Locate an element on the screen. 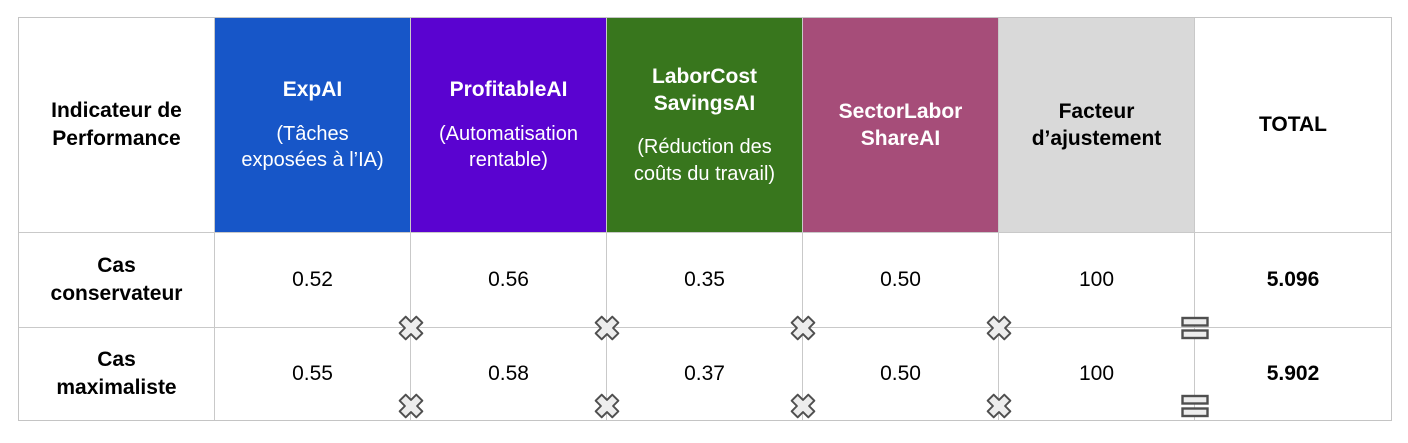  header-cell-profitableai: ProfitableAI (Automatisation rentable) is located at coordinates (509, 125).